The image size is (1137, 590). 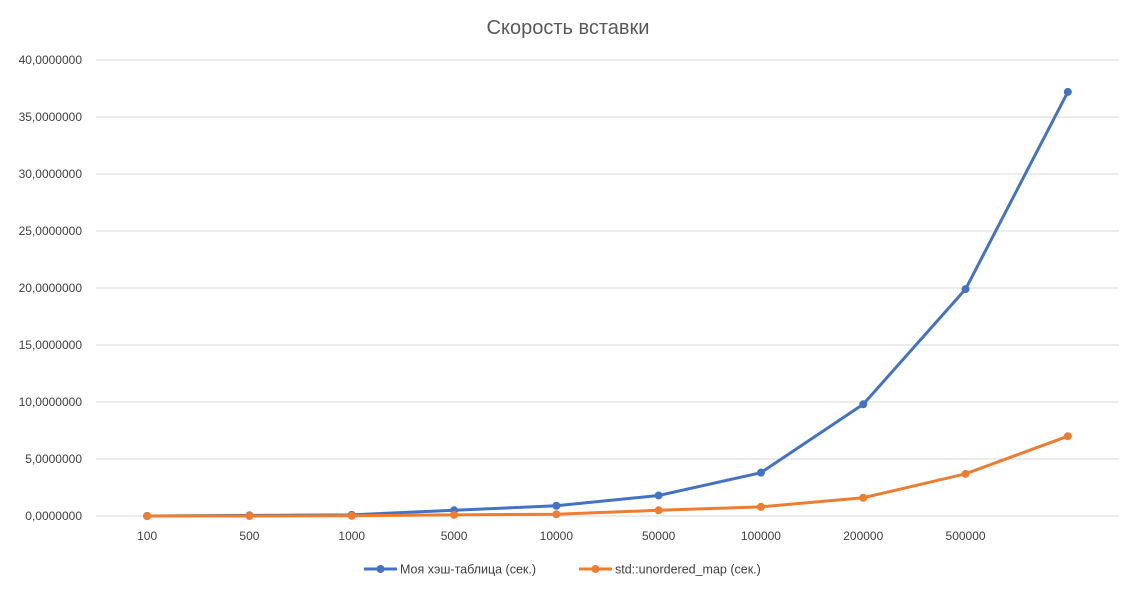 I want to click on y-tick-label: 40,0000000, so click(x=51, y=60).